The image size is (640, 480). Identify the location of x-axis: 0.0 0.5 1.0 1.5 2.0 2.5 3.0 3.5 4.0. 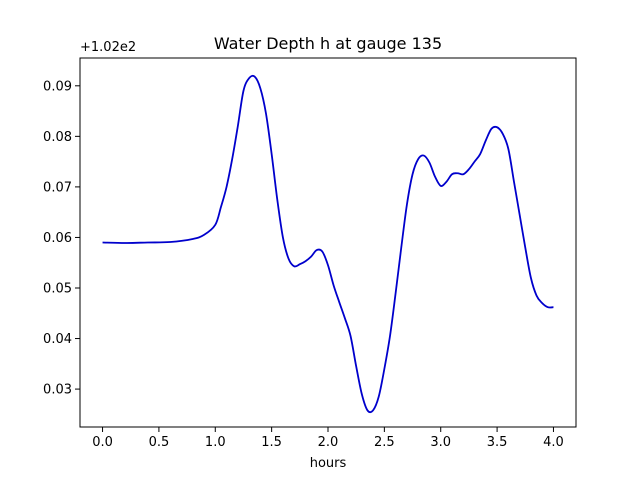
(328, 438).